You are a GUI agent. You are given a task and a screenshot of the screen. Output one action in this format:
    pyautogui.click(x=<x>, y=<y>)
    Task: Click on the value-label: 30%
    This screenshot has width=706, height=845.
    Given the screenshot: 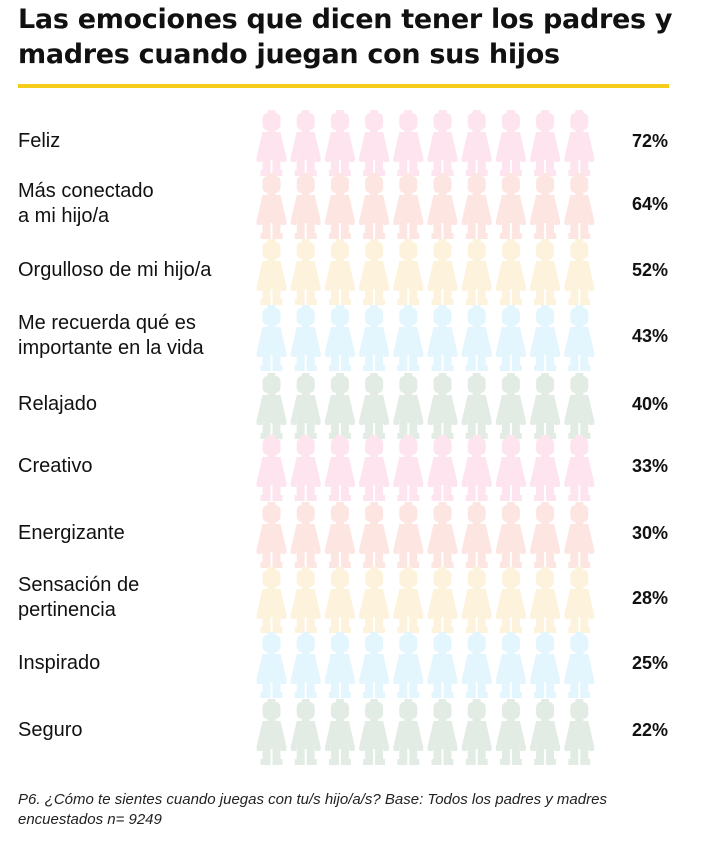 What is the action you would take?
    pyautogui.click(x=650, y=533)
    